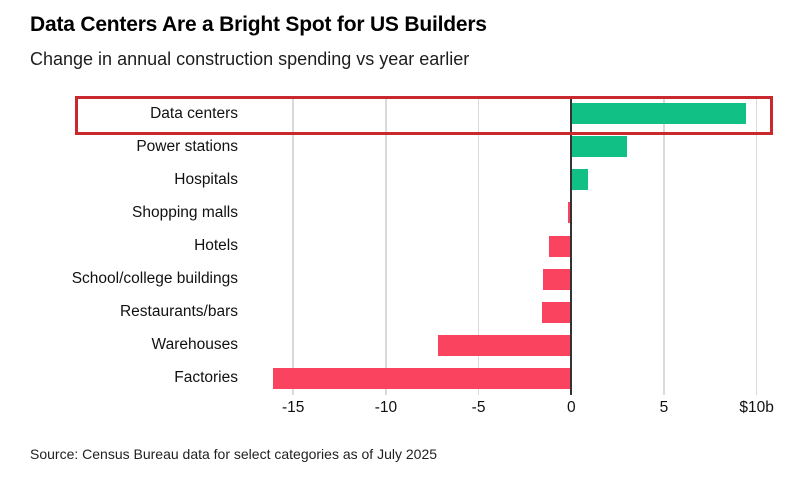 The width and height of the screenshot is (810, 485). What do you see at coordinates (194, 113) in the screenshot?
I see `category-label-data-centers: Data centers` at bounding box center [194, 113].